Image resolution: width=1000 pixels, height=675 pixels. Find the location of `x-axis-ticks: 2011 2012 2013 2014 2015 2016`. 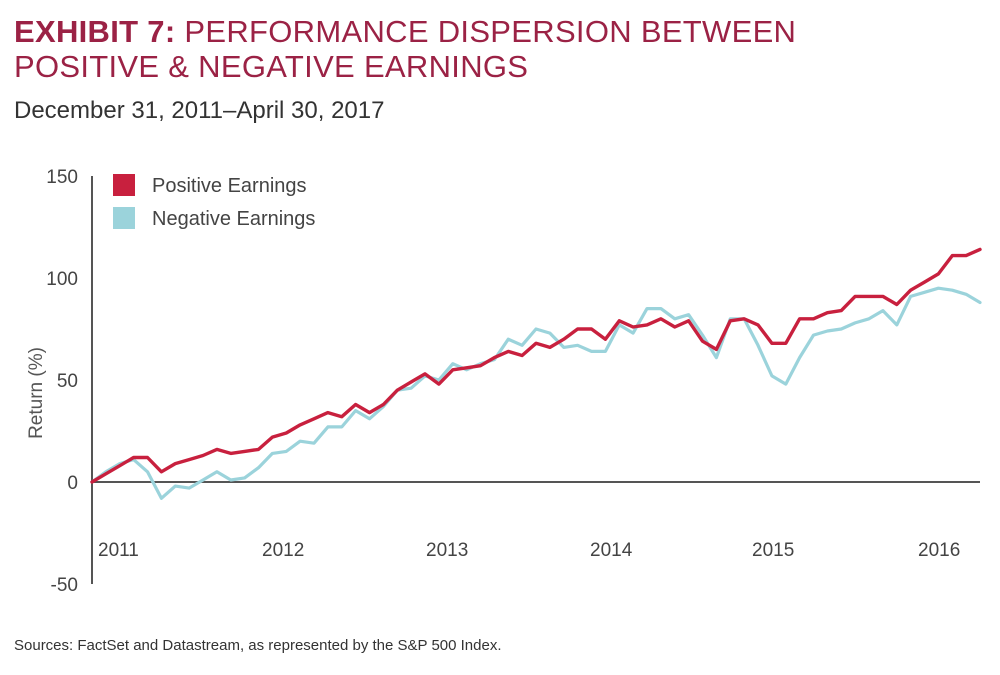

x-axis-ticks: 2011 2012 2013 2014 2015 2016 is located at coordinates (529, 550).